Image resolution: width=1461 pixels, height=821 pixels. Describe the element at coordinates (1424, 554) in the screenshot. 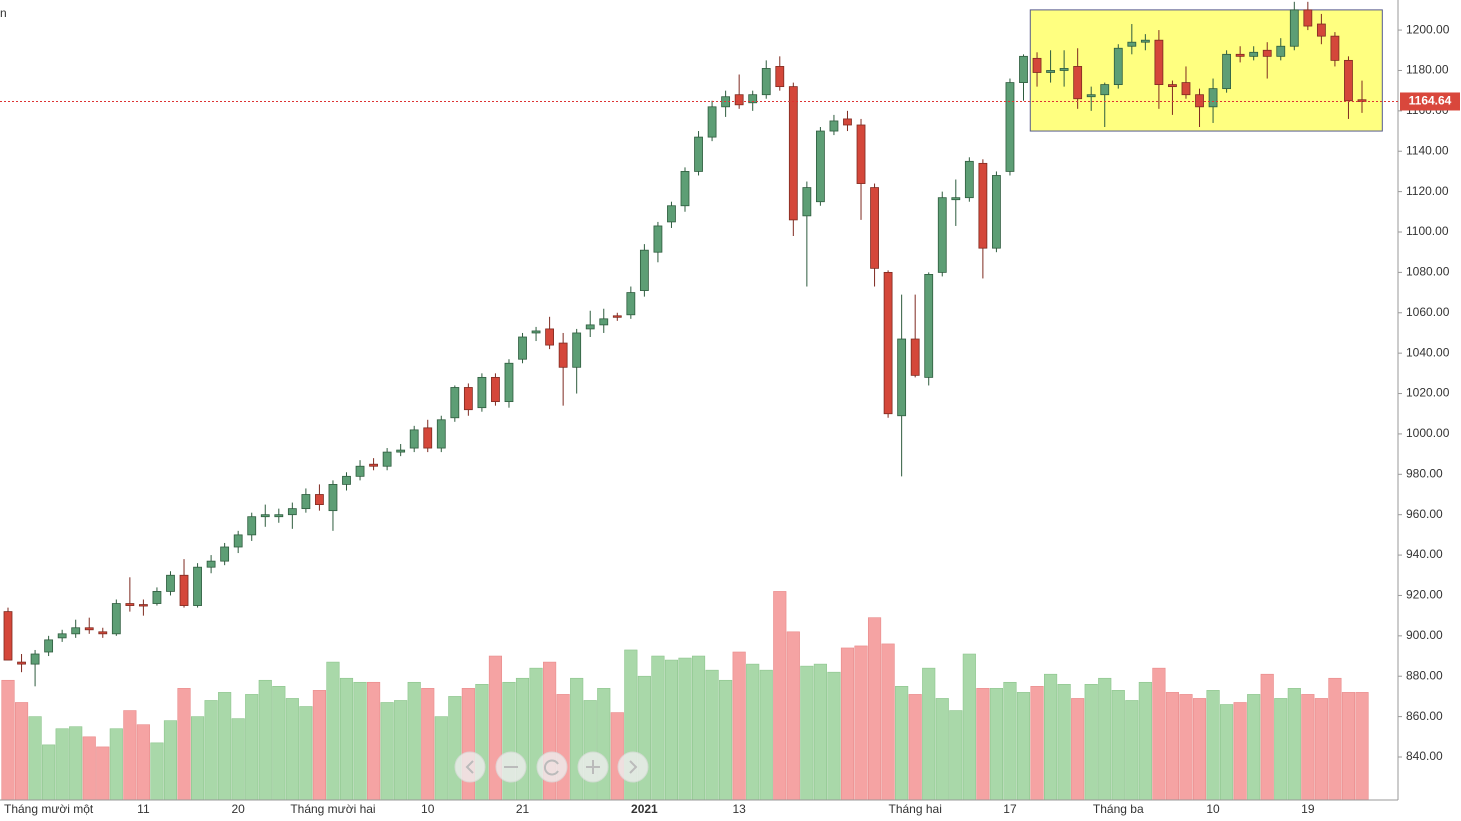

I see `y-tick-label: 940.00` at that location.